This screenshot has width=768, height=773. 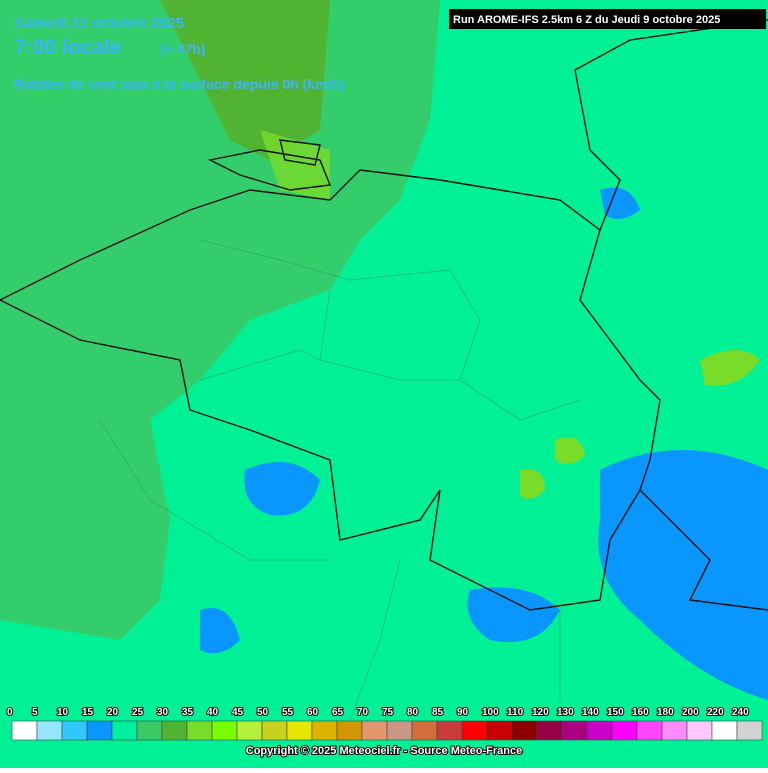 I want to click on legend-label: 50, so click(x=263, y=712).